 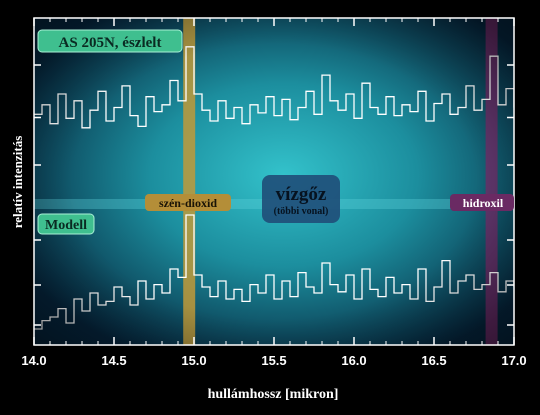 I want to click on panel-label-model: Modell, so click(x=66, y=224).